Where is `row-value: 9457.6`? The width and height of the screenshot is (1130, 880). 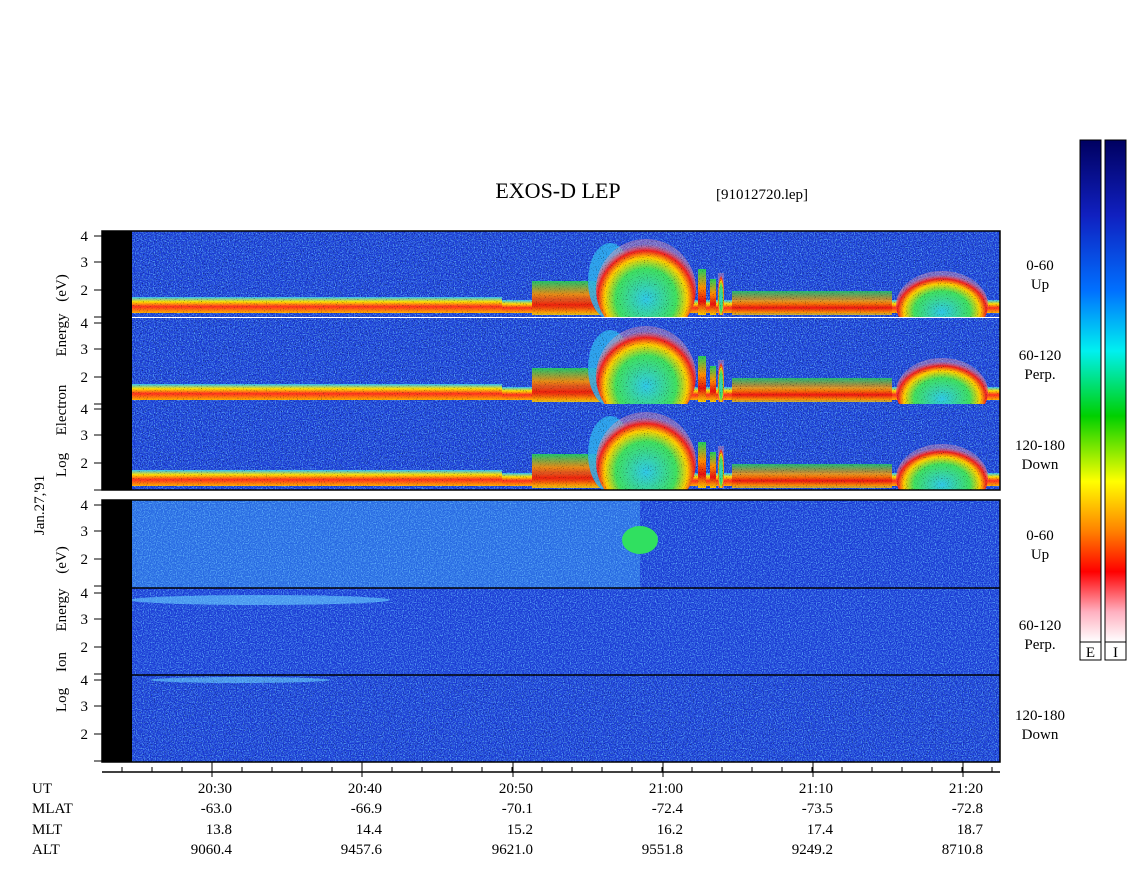 row-value: 9457.6 is located at coordinates (362, 850).